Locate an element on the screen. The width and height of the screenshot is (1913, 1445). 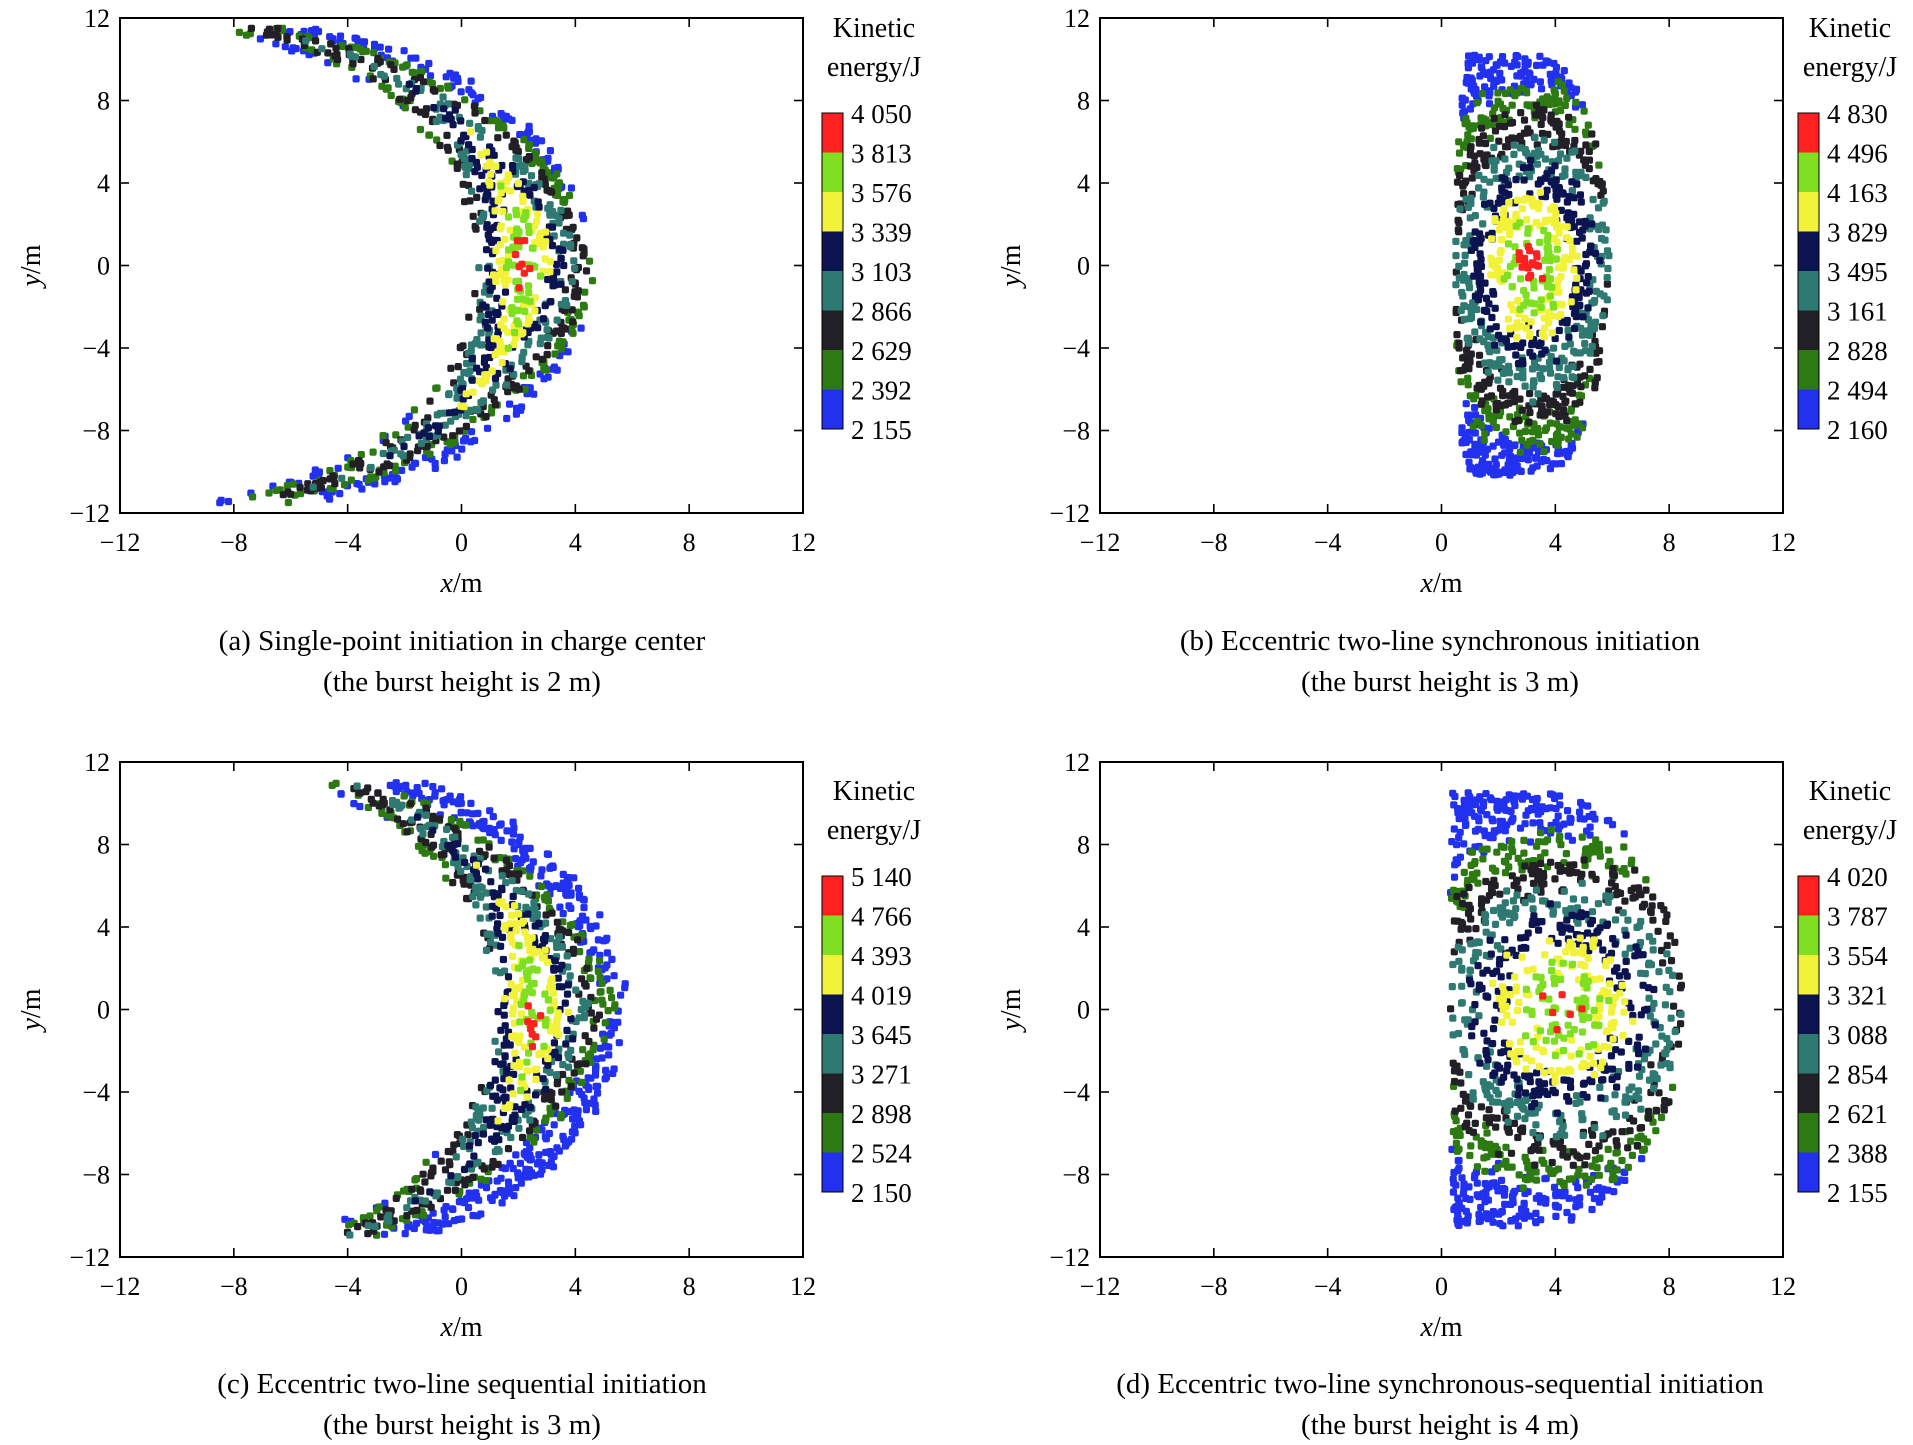
y-tick-label: 12 is located at coordinates (1077, 18).